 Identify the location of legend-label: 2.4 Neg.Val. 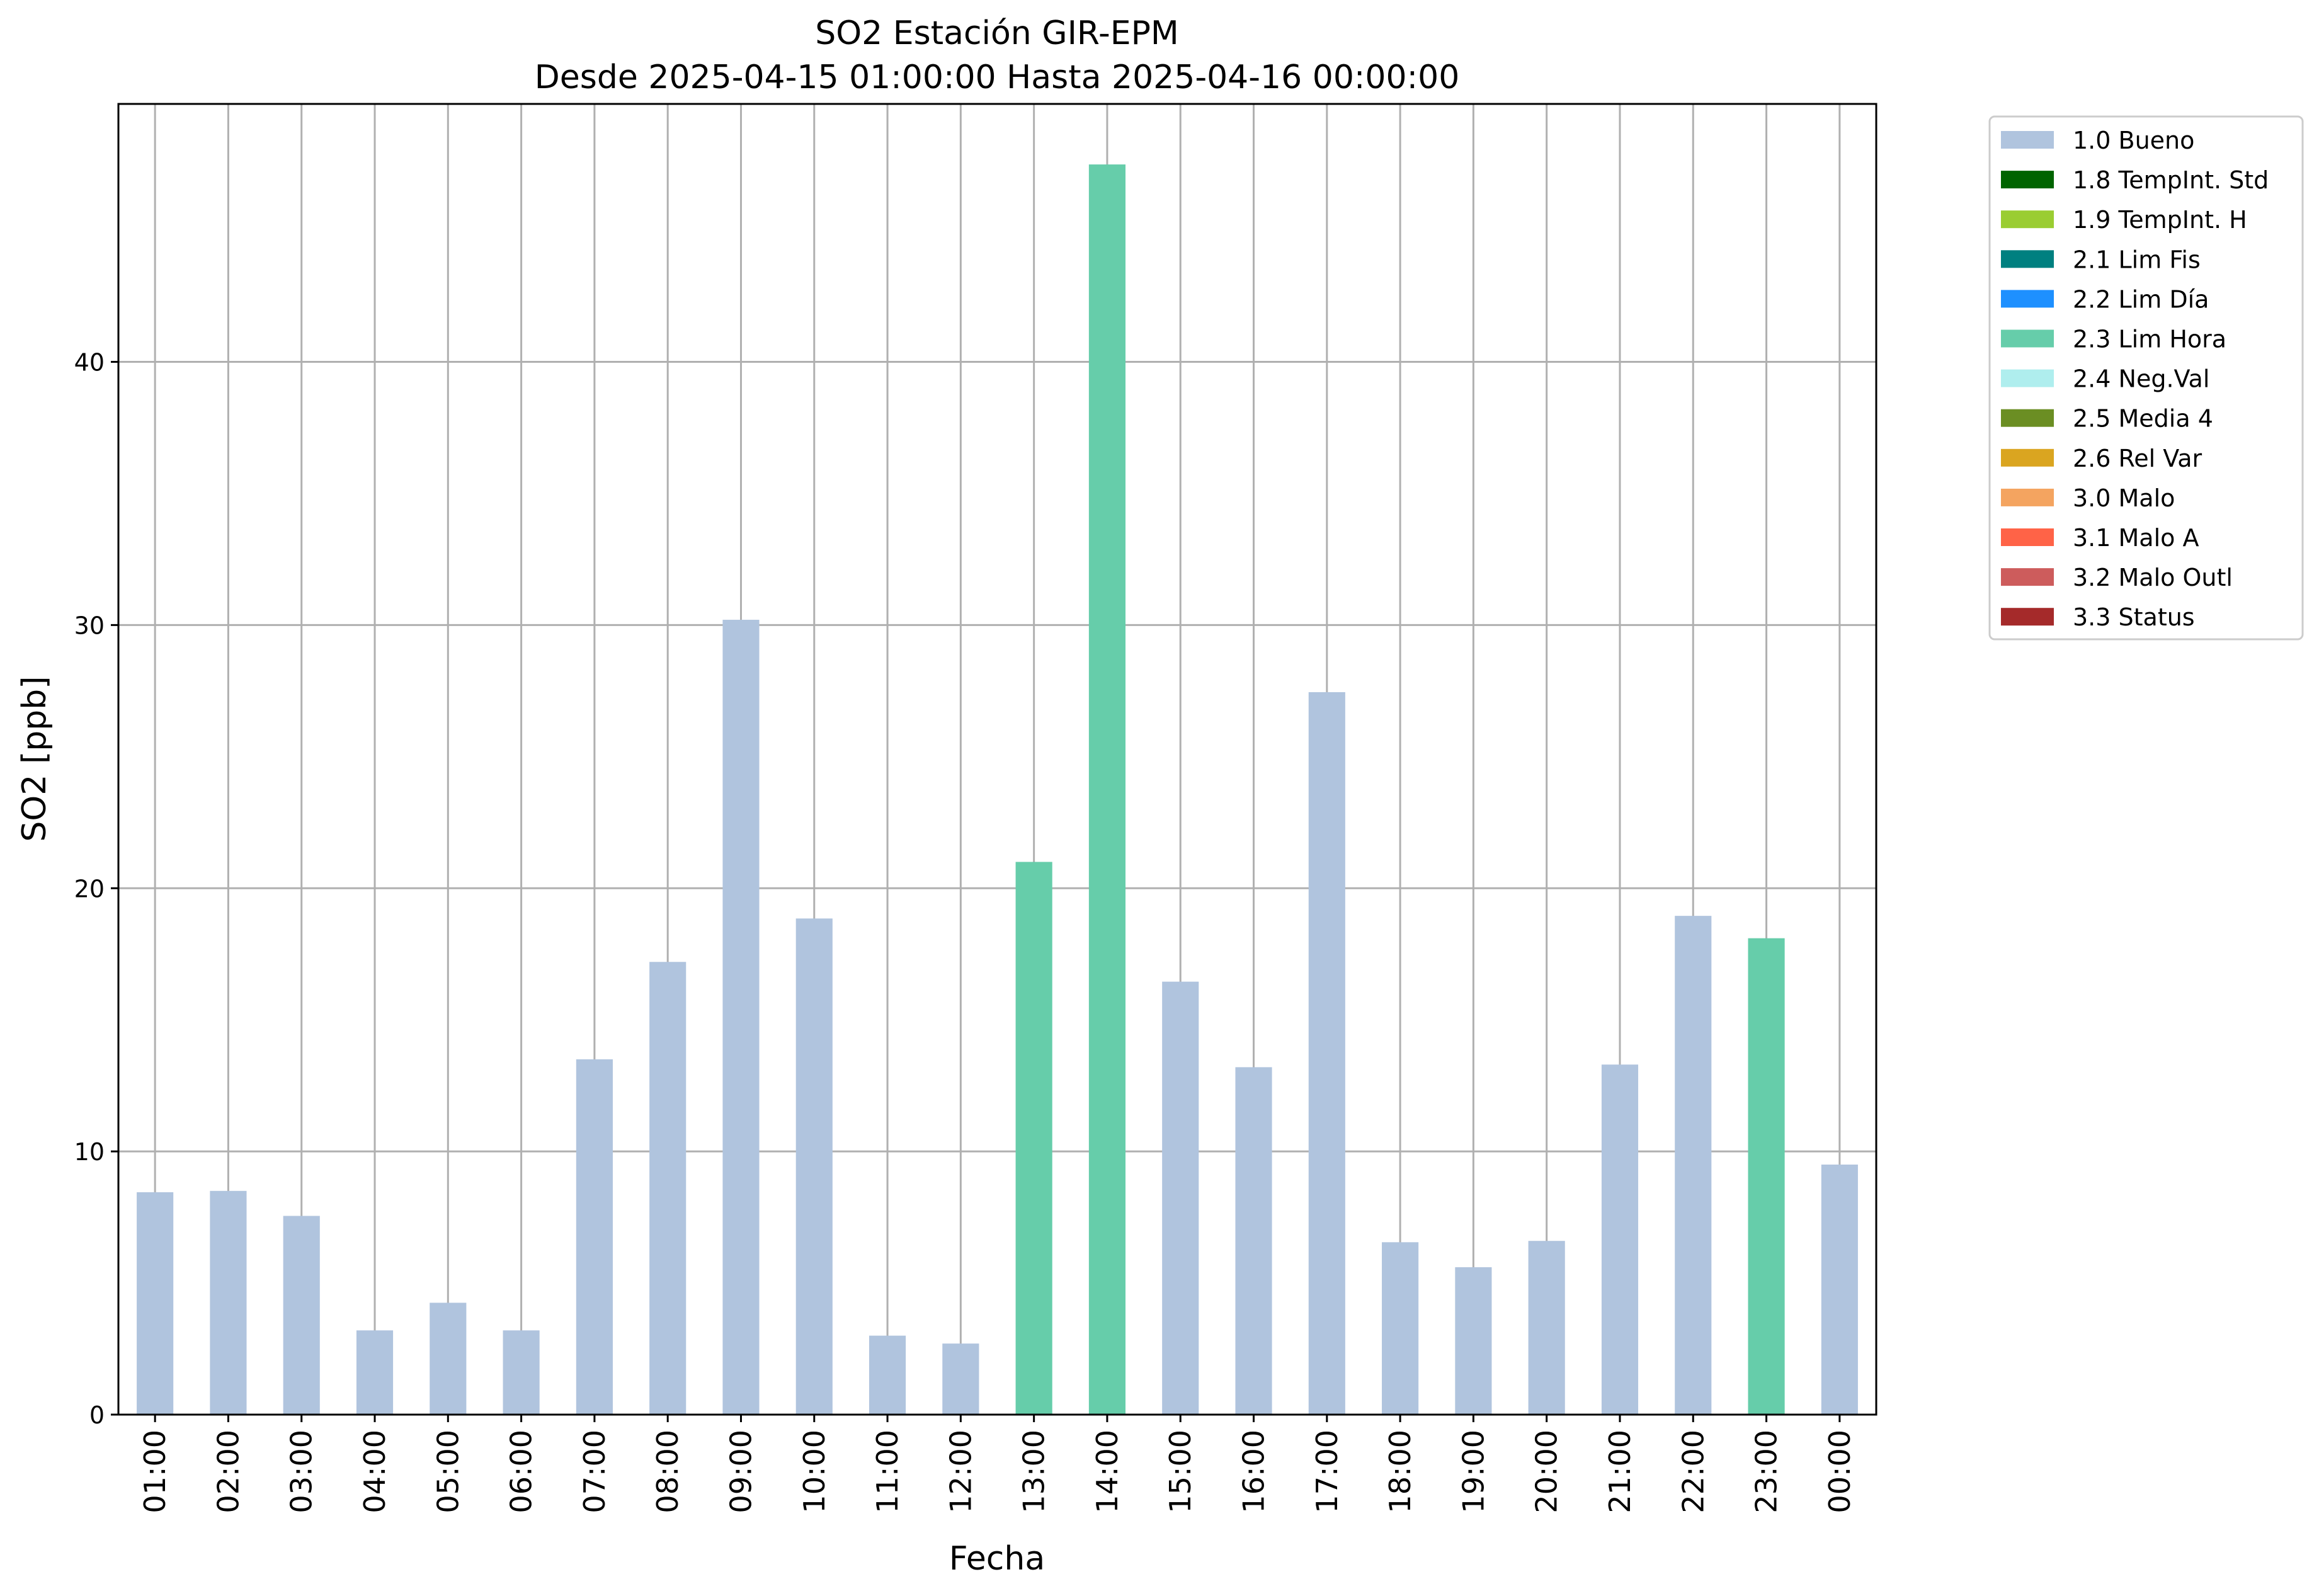
(2141, 379).